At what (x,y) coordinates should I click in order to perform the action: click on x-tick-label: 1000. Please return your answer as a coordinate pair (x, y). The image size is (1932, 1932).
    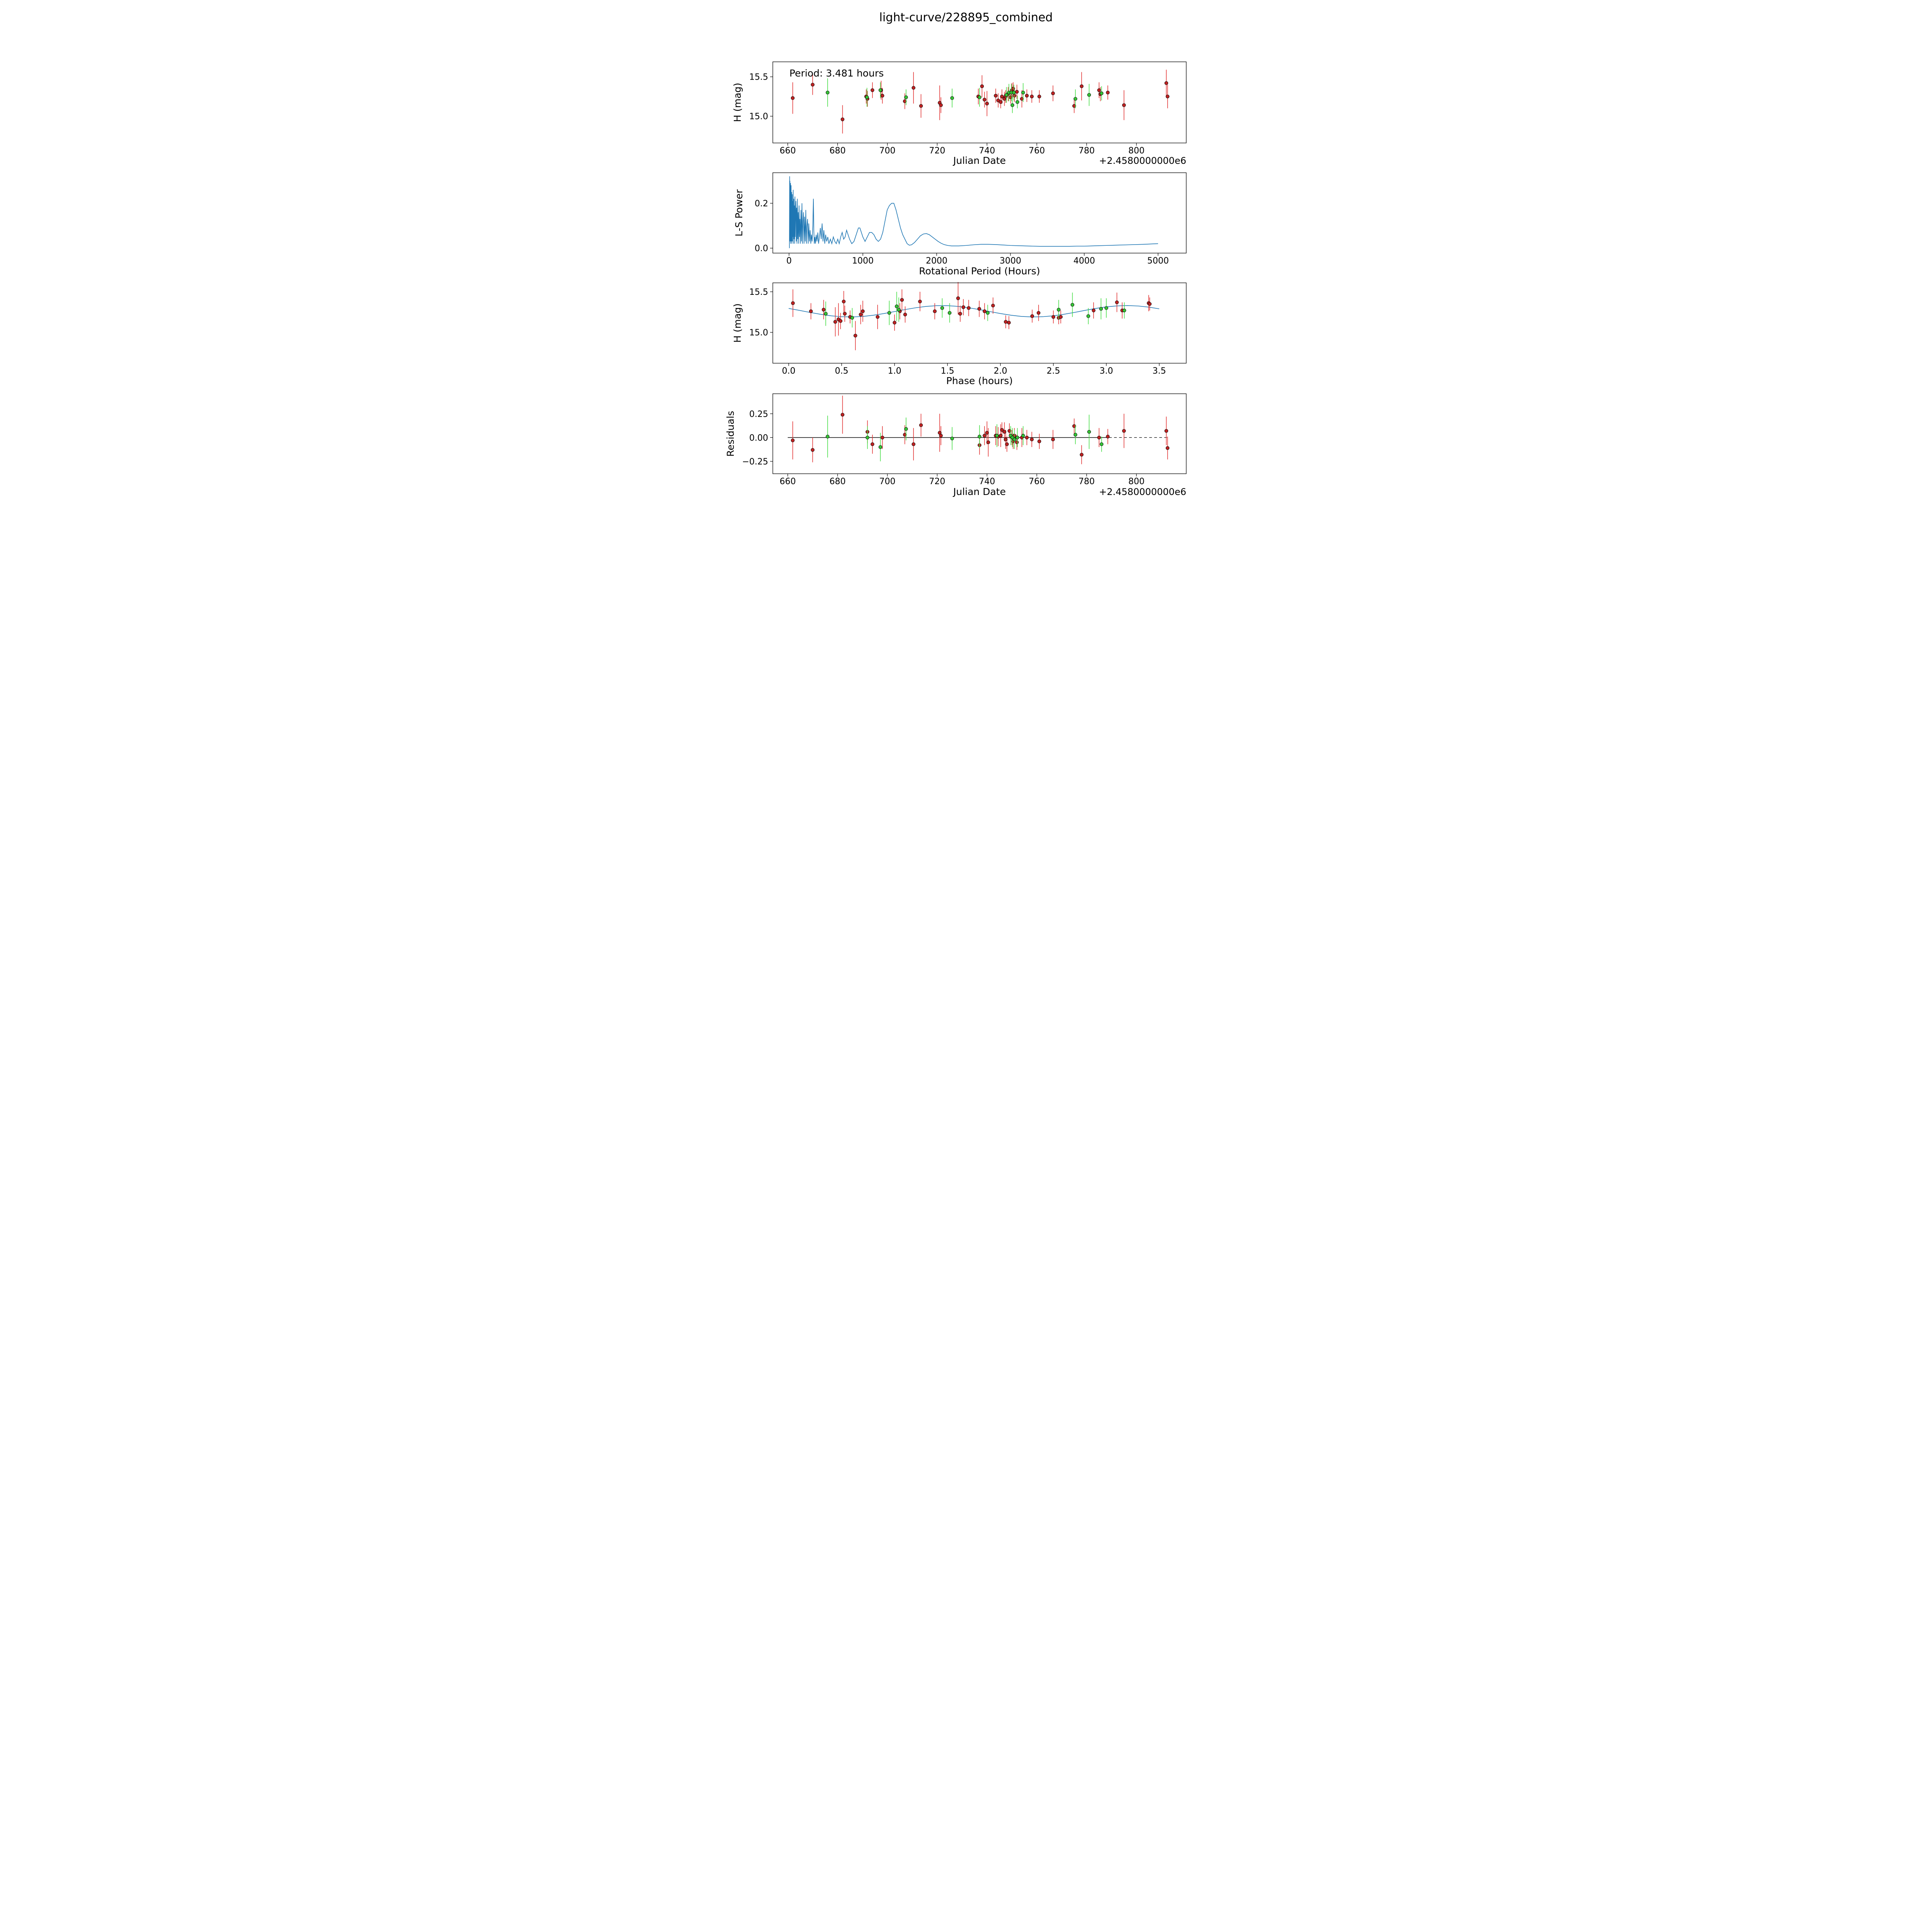
    Looking at the image, I should click on (863, 261).